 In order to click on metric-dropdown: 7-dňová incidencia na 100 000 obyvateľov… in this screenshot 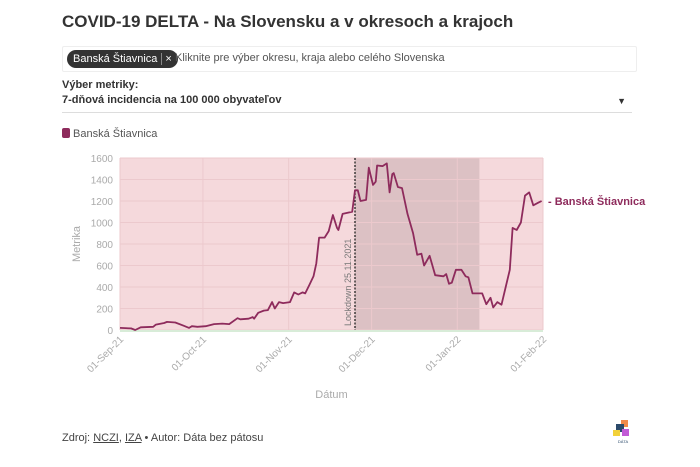, I will do `click(347, 103)`.